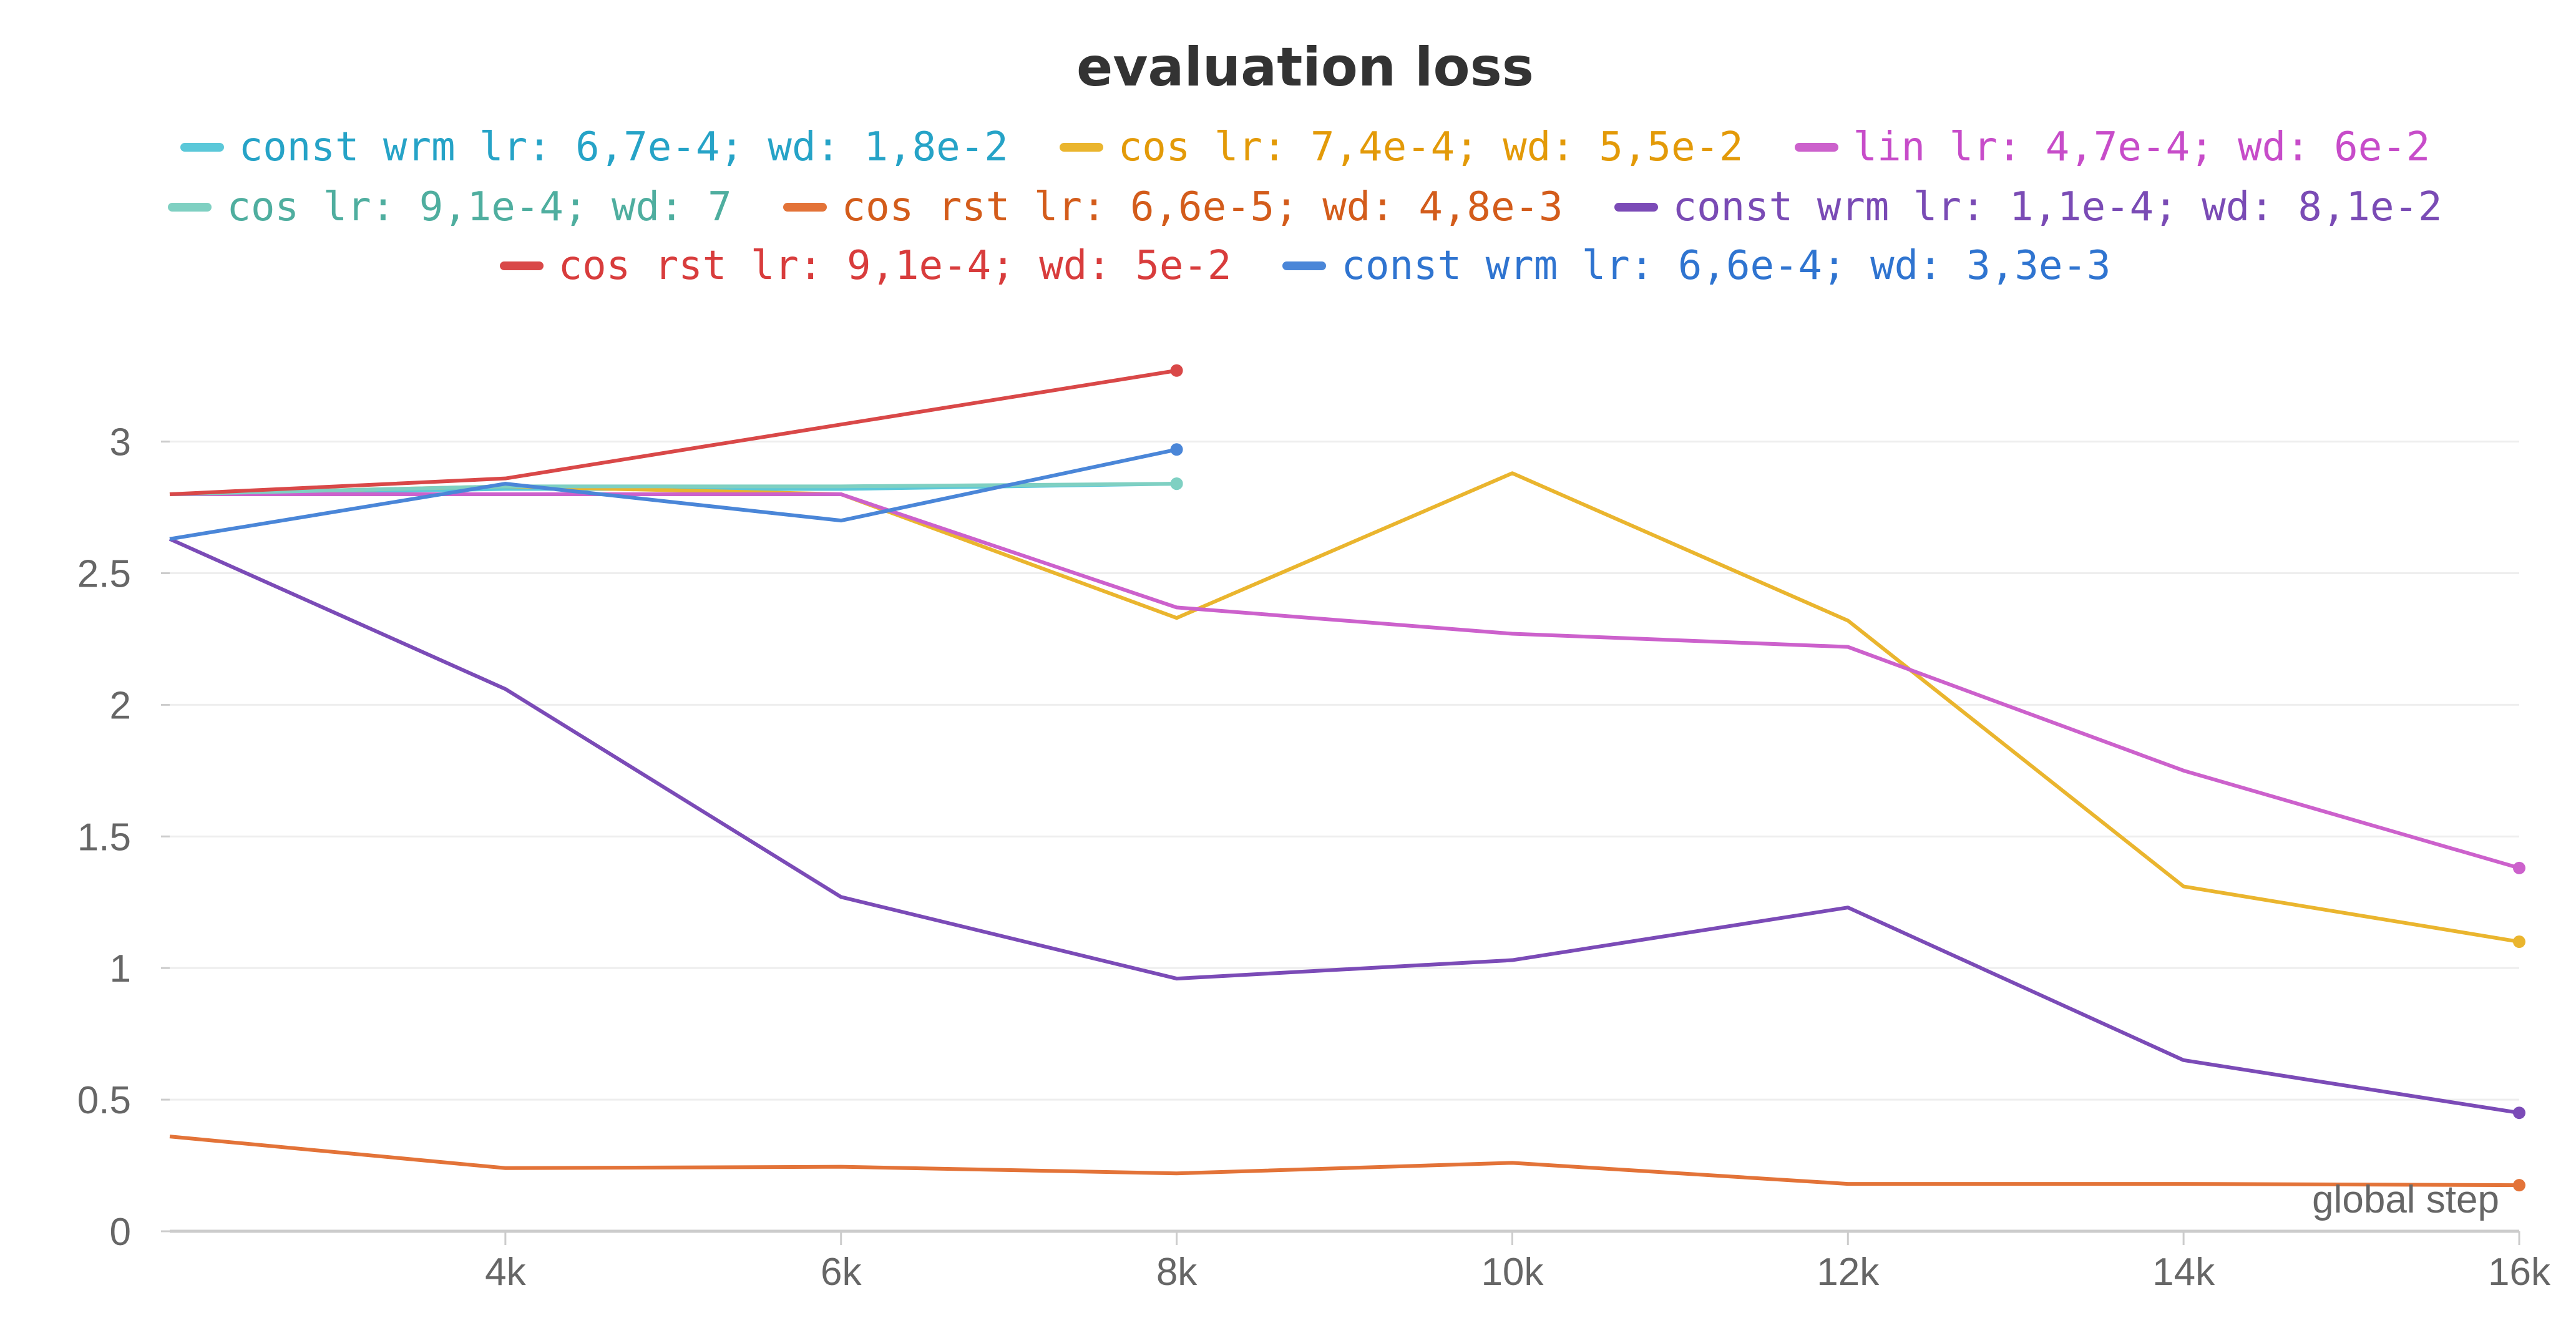  I want to click on x-tick-label: 4k, so click(505, 1272).